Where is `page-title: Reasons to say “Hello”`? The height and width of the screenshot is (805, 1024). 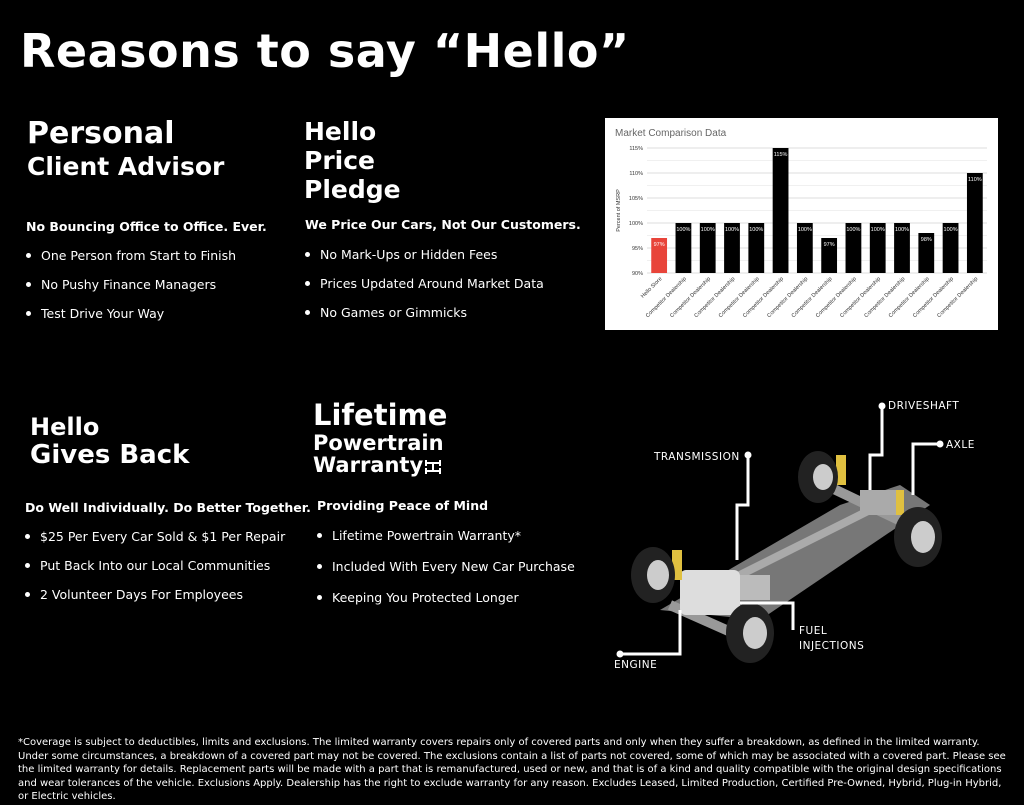
page-title: Reasons to say “Hello” is located at coordinates (325, 51).